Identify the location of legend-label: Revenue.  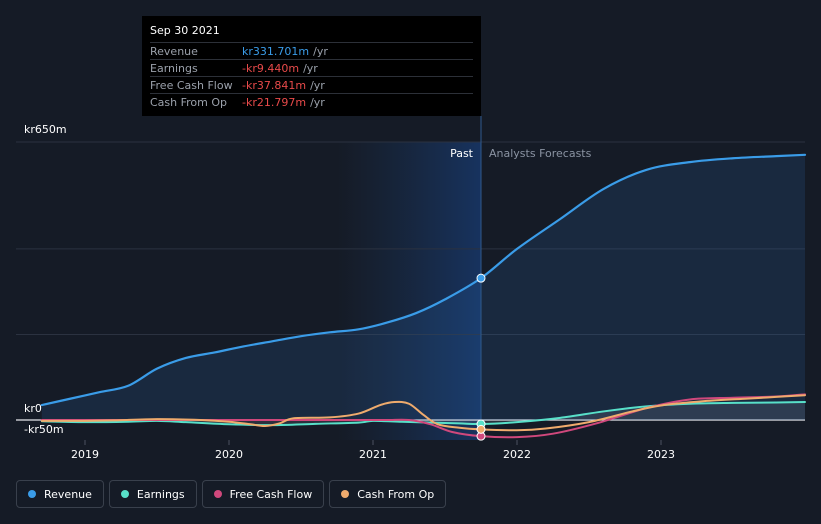
(68, 494).